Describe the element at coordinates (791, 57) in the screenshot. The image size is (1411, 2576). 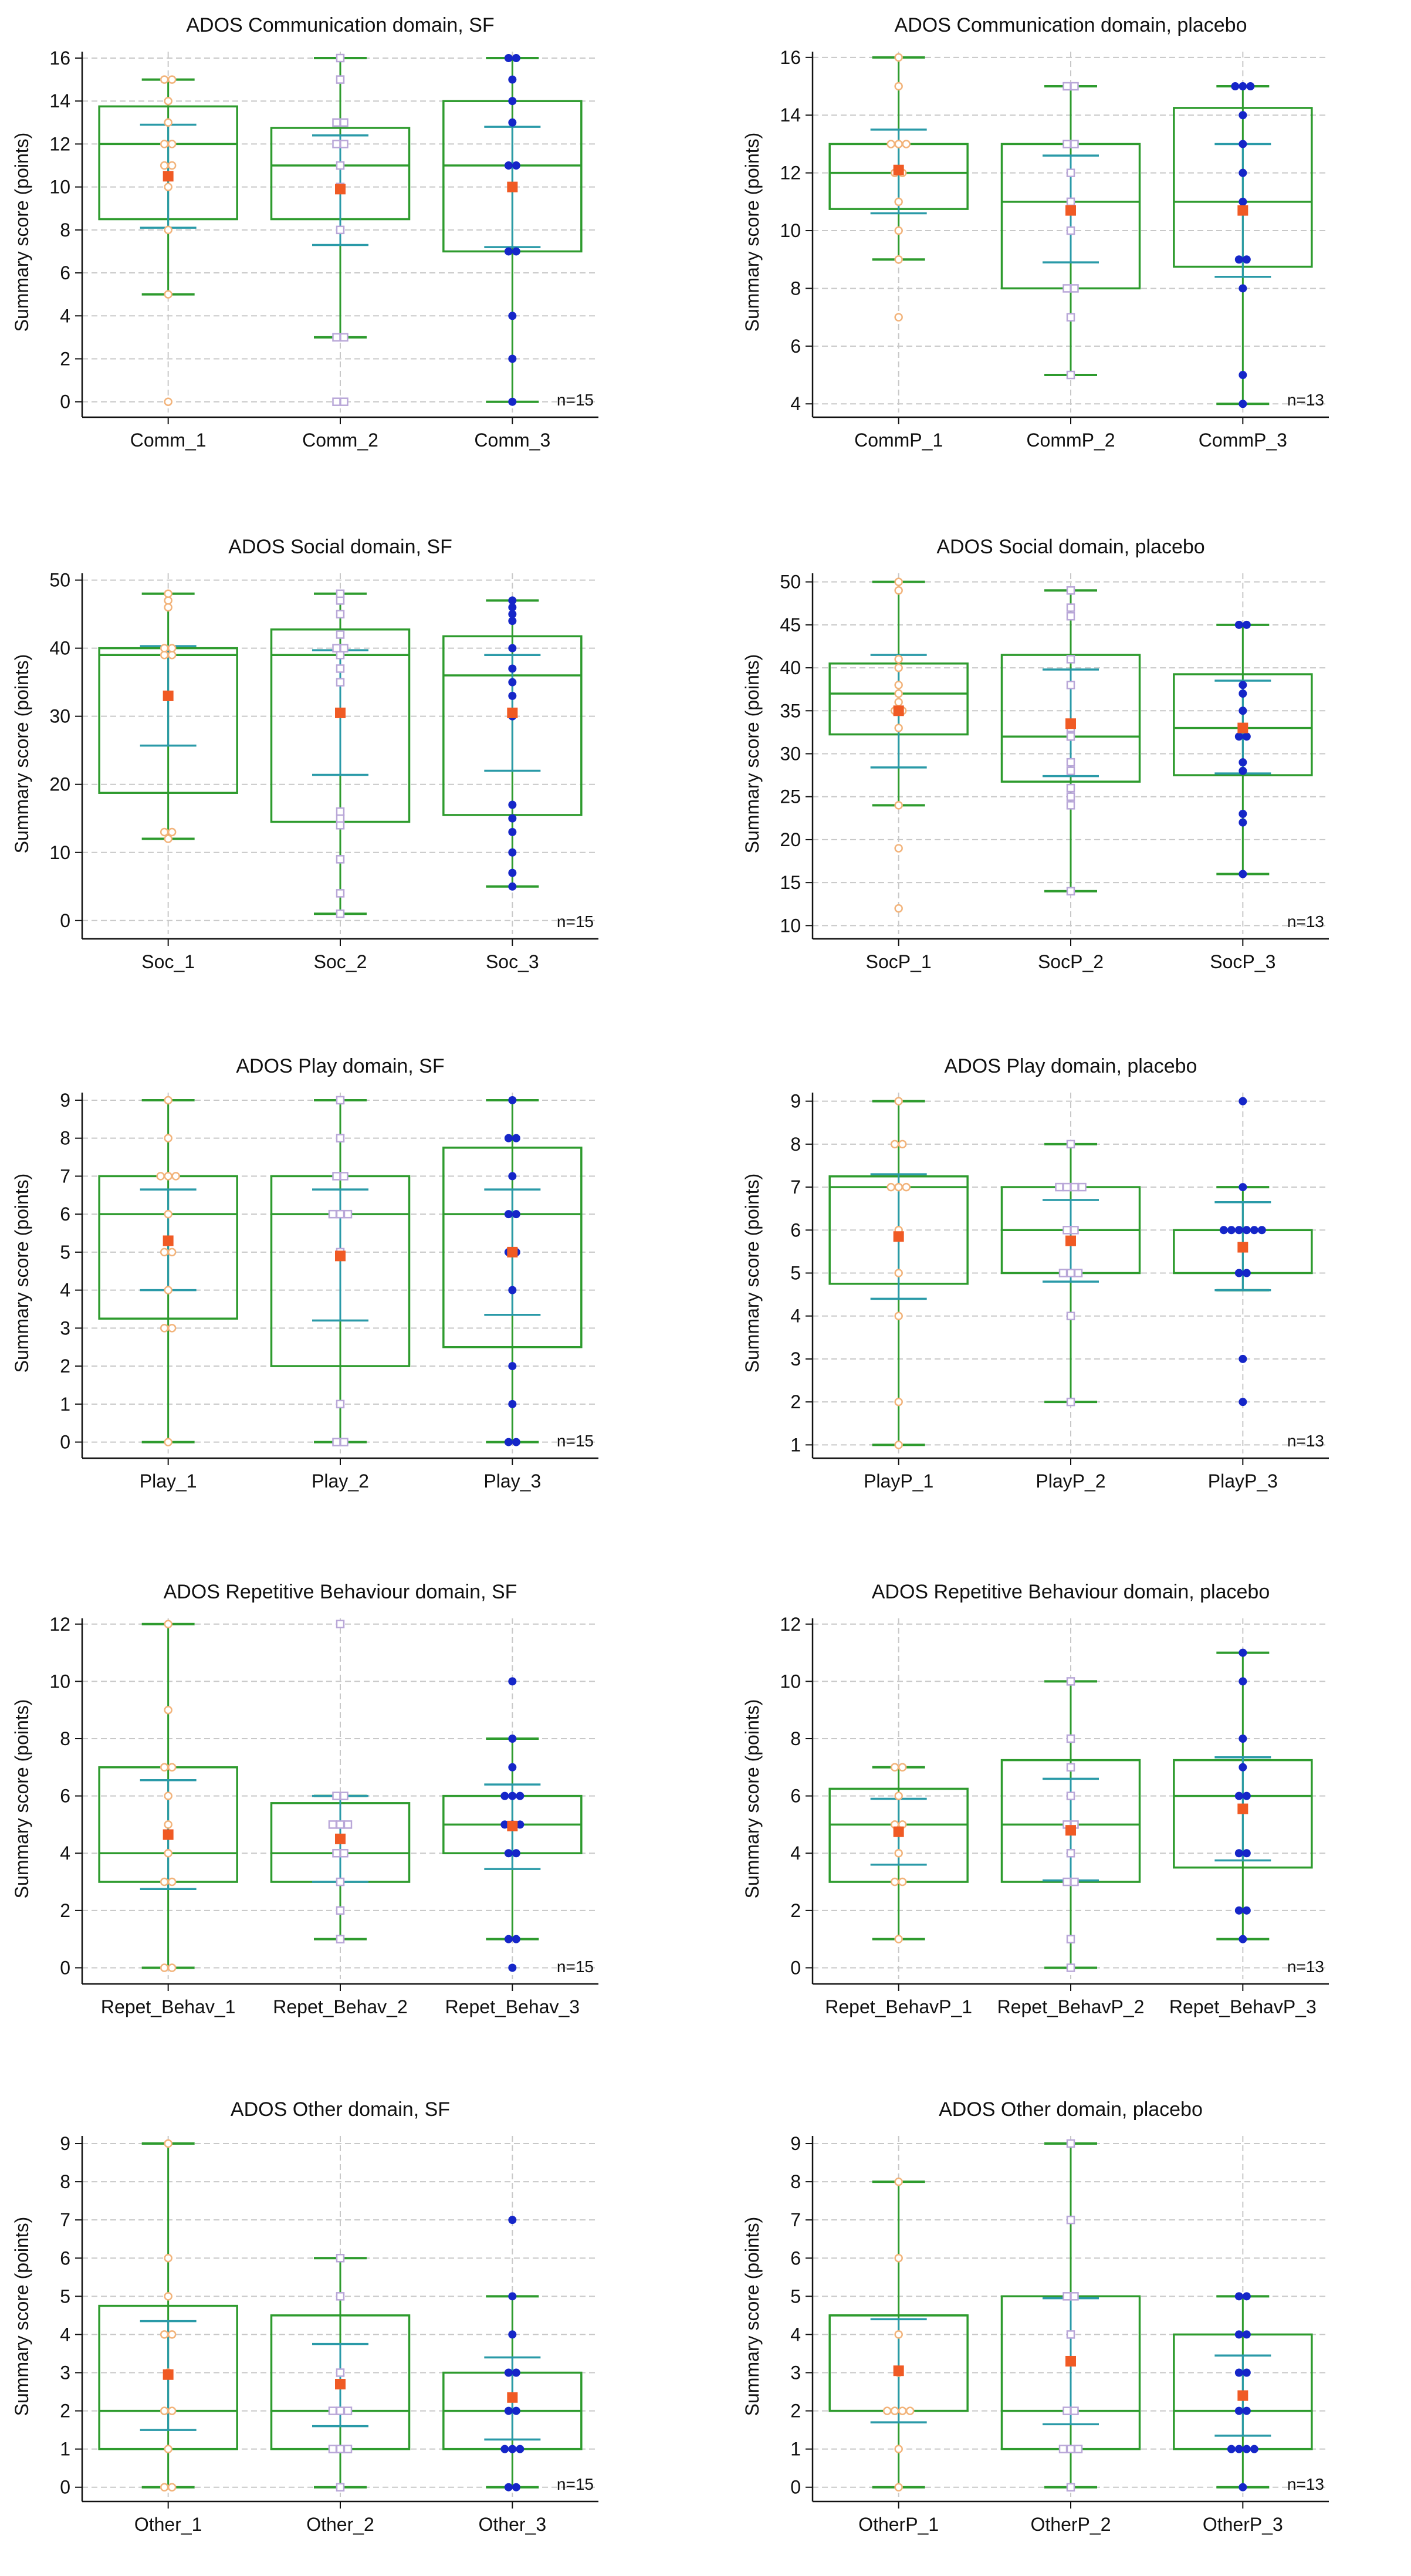
I see `y-tick-label: 16` at that location.